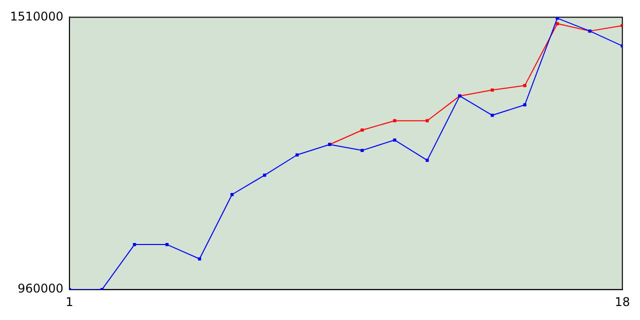 The image size is (640, 320). I want to click on x-tick-label: 18, so click(622, 301).